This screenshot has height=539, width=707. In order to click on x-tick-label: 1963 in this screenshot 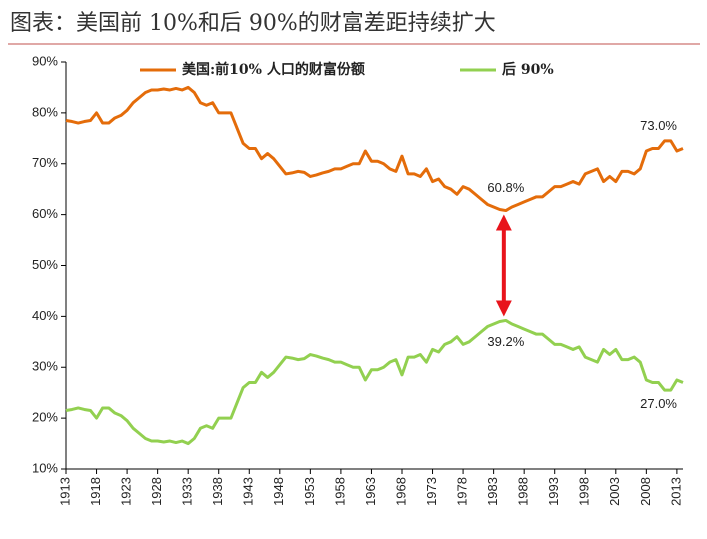, I will do `click(370, 491)`.